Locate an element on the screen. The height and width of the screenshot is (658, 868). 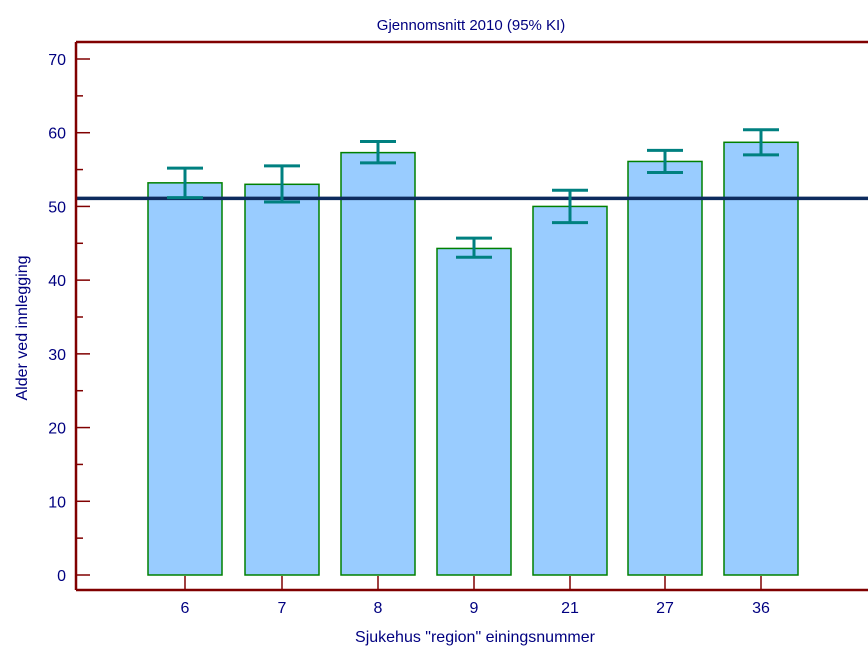
y-tick-label: 20 is located at coordinates (57, 429).